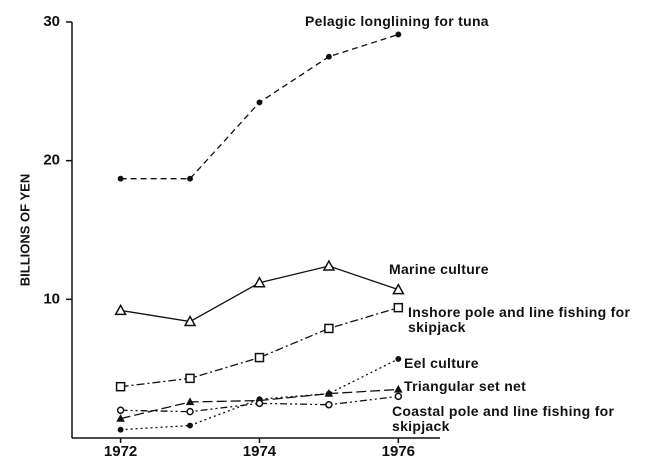 This screenshot has width=667, height=458. Describe the element at coordinates (51, 21) in the screenshot. I see `y-tick-label: 30` at that location.